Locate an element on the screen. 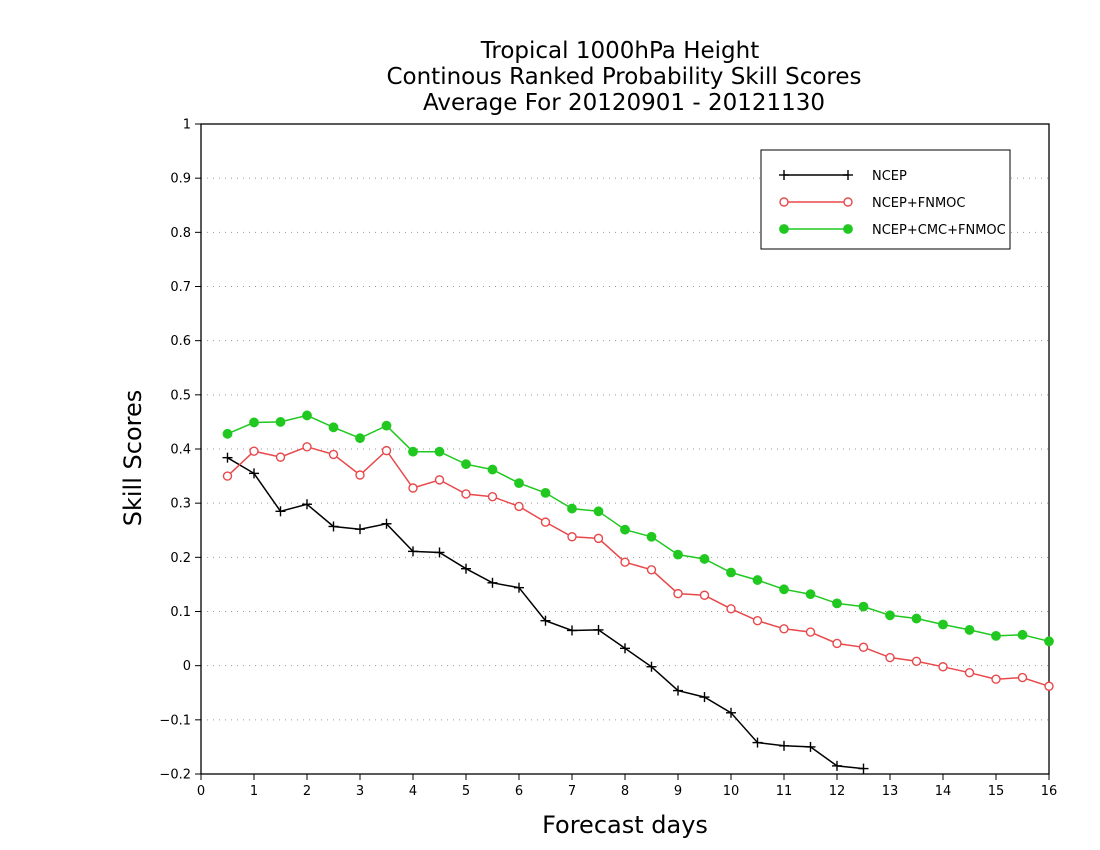 The height and width of the screenshot is (850, 1100). chart-title-line-3: Average For 20120901 - 20121130 is located at coordinates (624, 103).